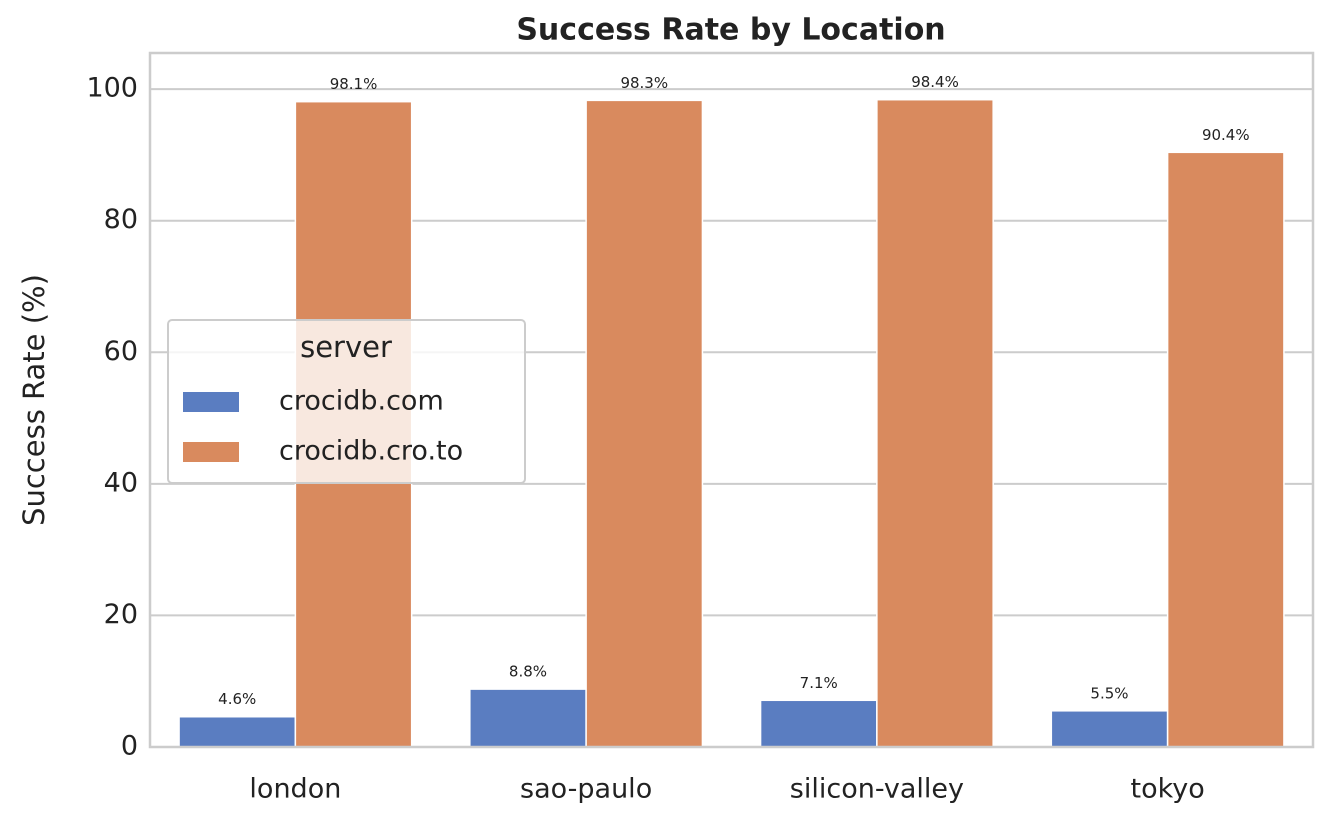 The width and height of the screenshot is (1328, 822). Describe the element at coordinates (121, 614) in the screenshot. I see `y-tick-label: 20` at that location.